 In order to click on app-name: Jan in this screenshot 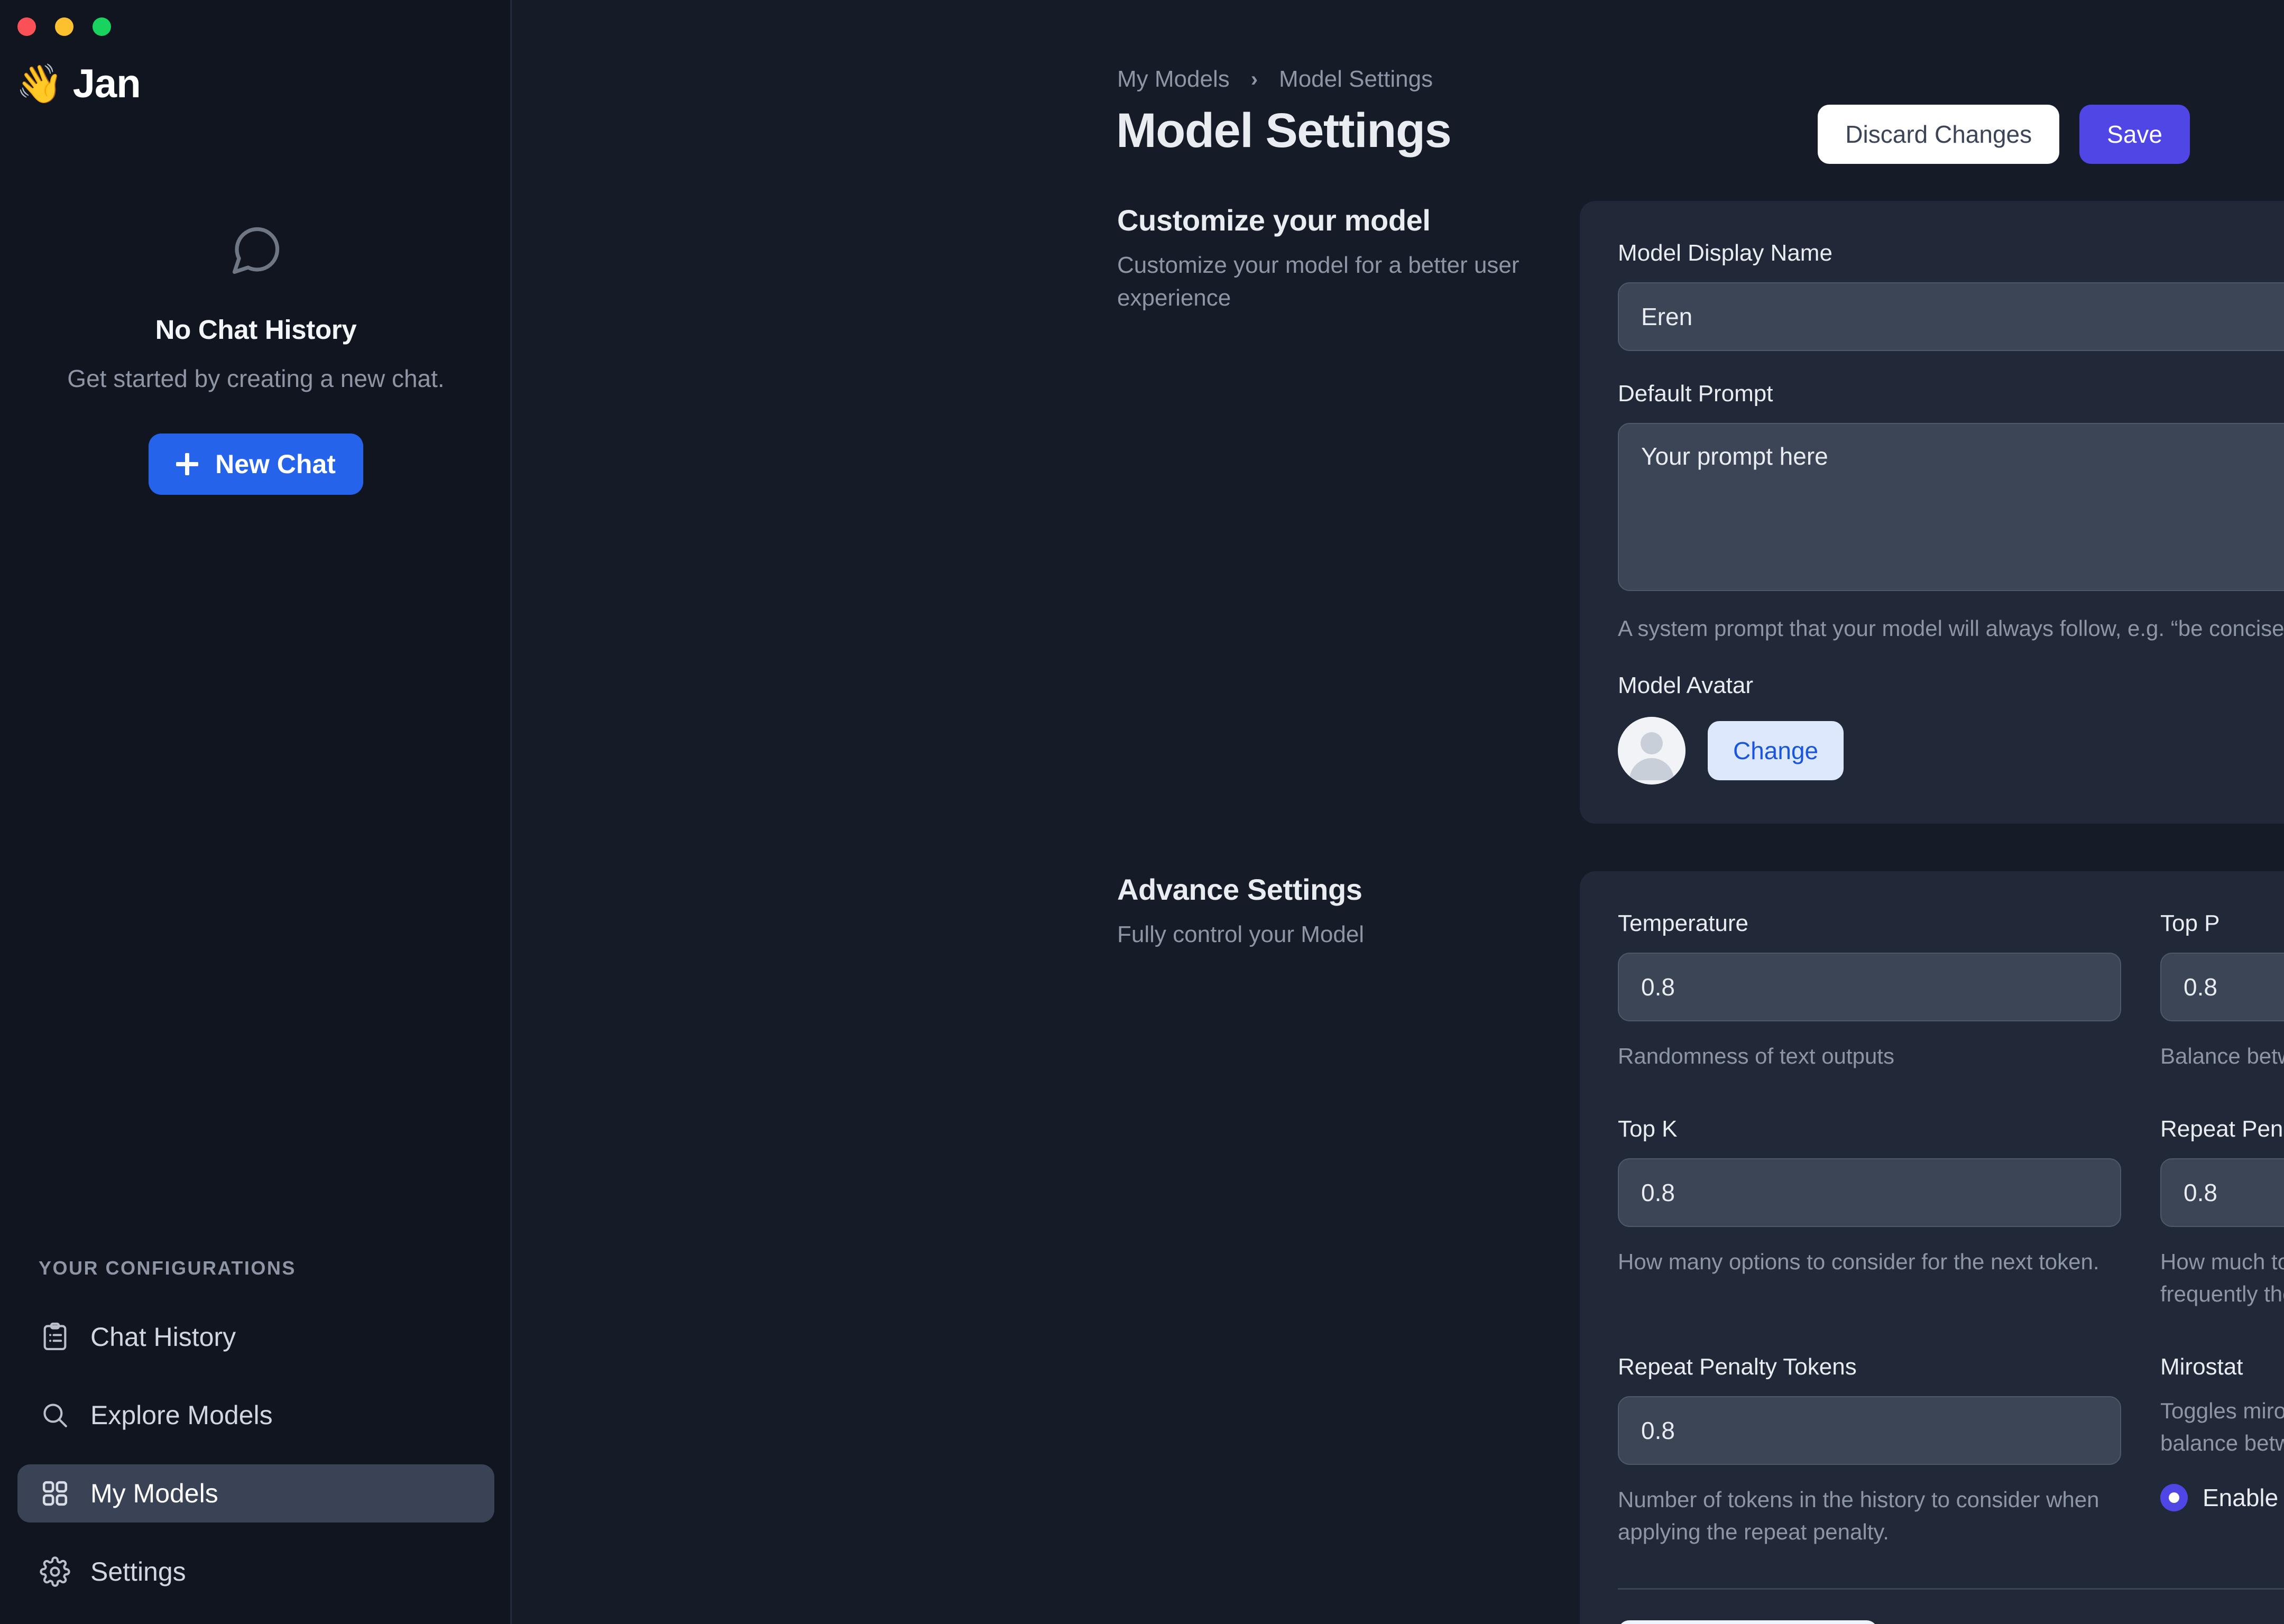, I will do `click(106, 83)`.